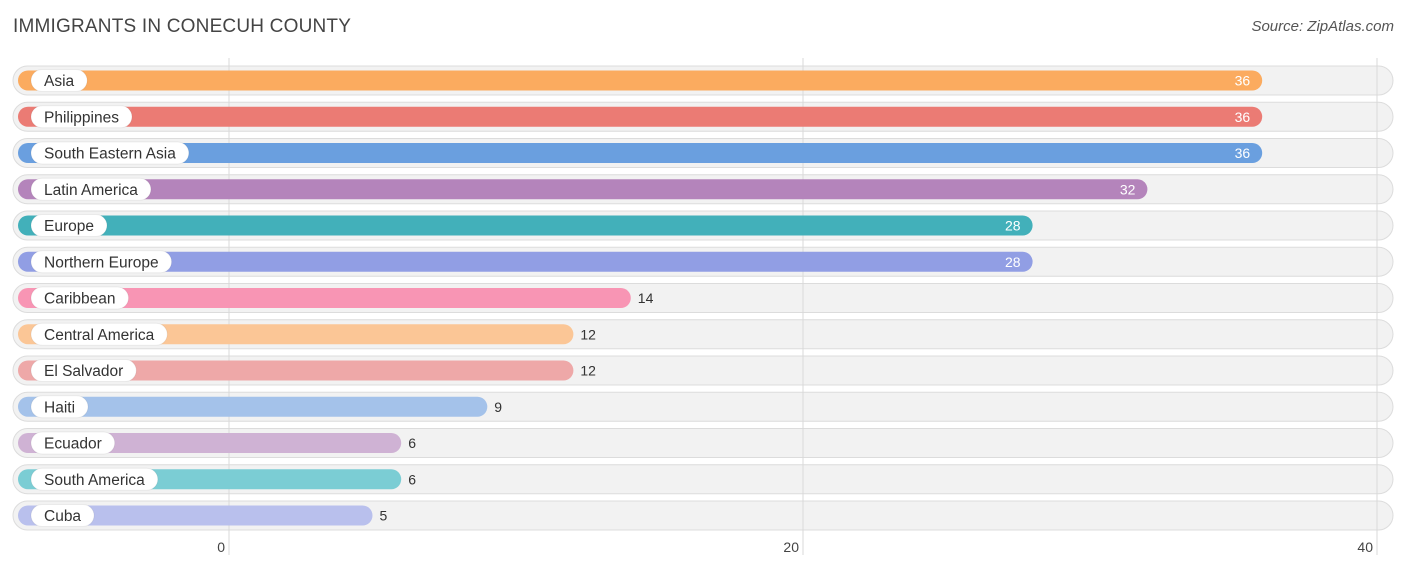 Image resolution: width=1406 pixels, height=570 pixels. What do you see at coordinates (221, 547) in the screenshot?
I see `x-tick-label: 0` at bounding box center [221, 547].